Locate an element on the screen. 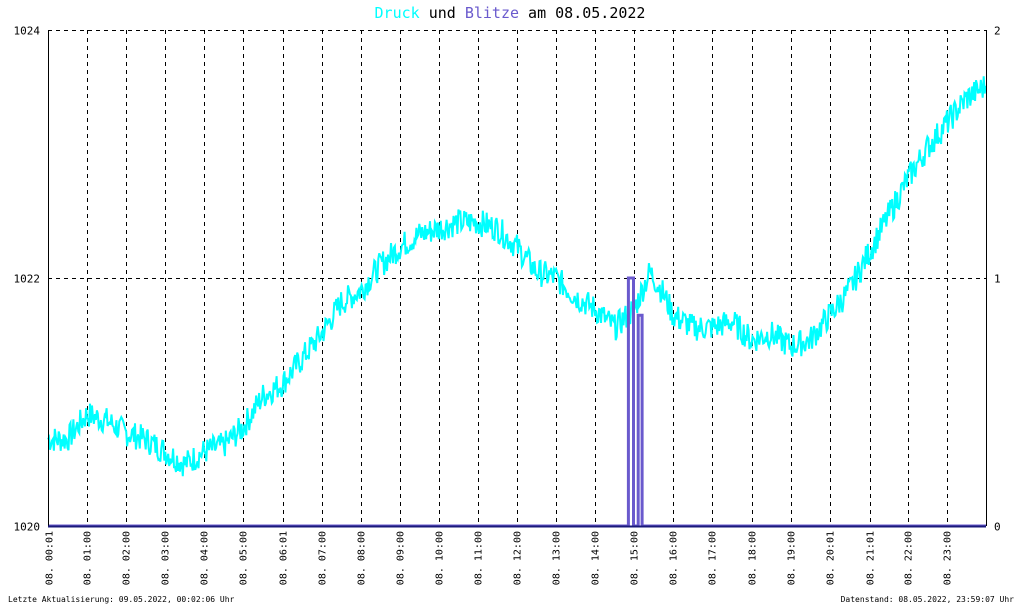  y-left-tick-label: 1020 is located at coordinates (27, 527).